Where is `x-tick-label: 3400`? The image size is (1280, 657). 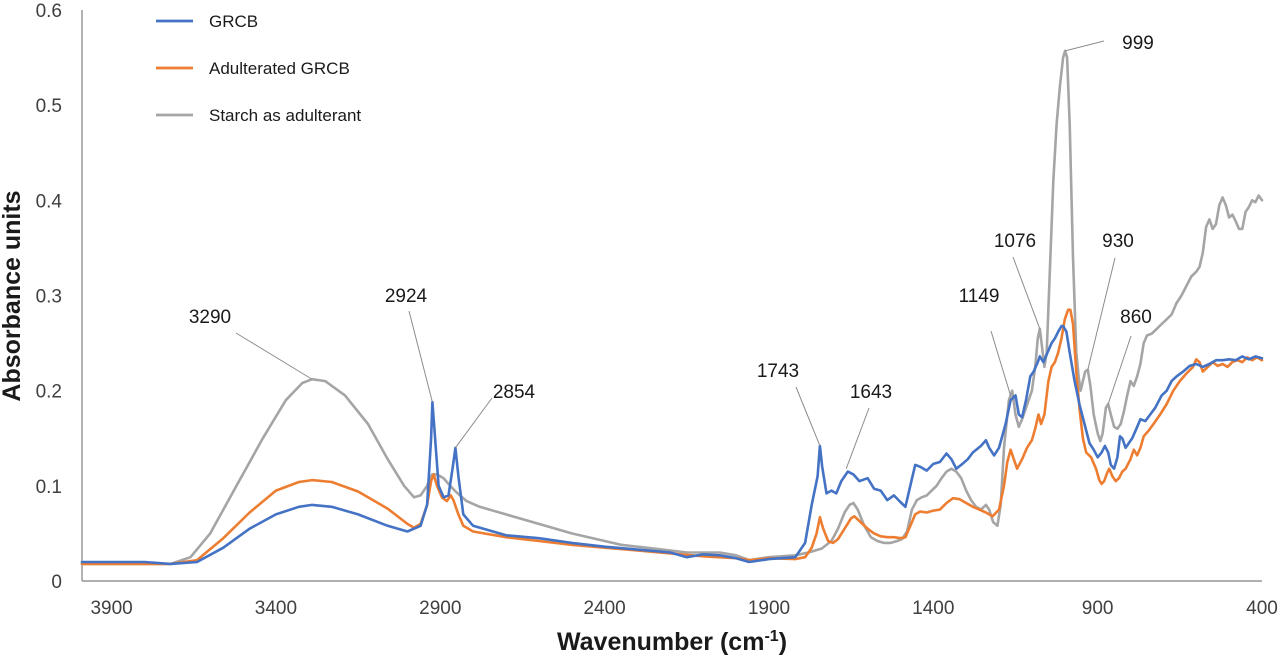 x-tick-label: 3400 is located at coordinates (276, 608).